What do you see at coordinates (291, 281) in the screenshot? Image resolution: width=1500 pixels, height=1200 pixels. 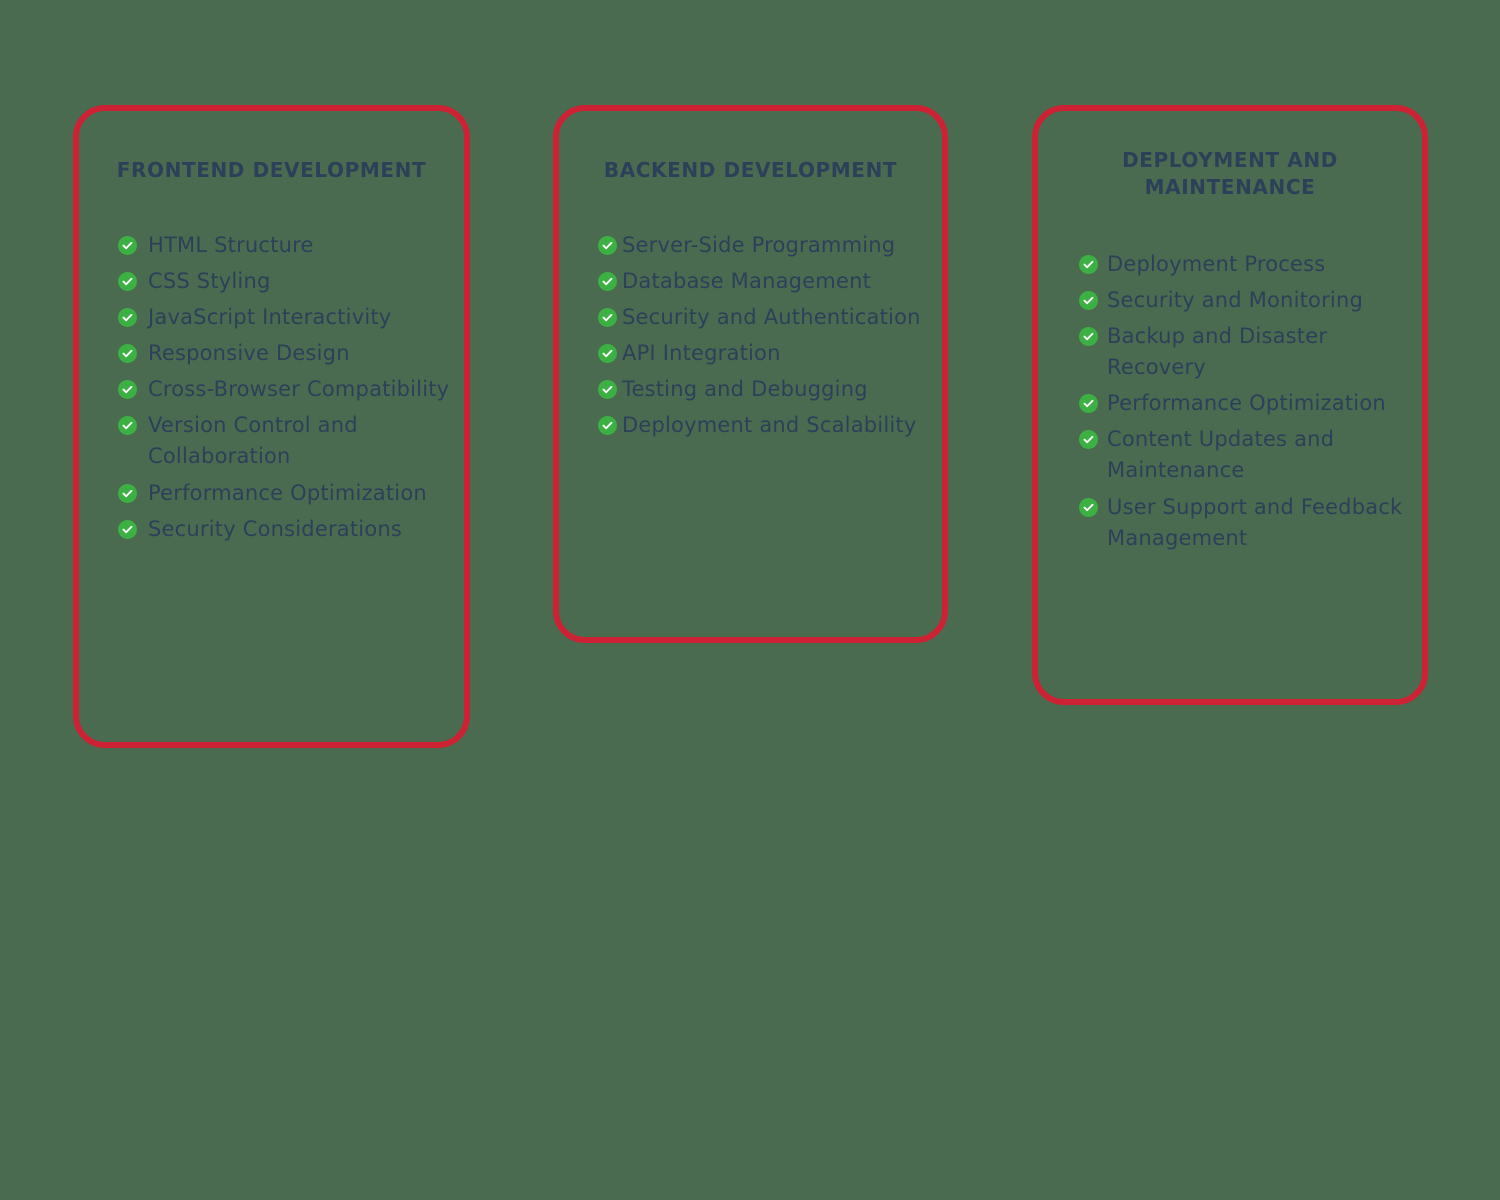 I see `feature-item: CSS Styling` at bounding box center [291, 281].